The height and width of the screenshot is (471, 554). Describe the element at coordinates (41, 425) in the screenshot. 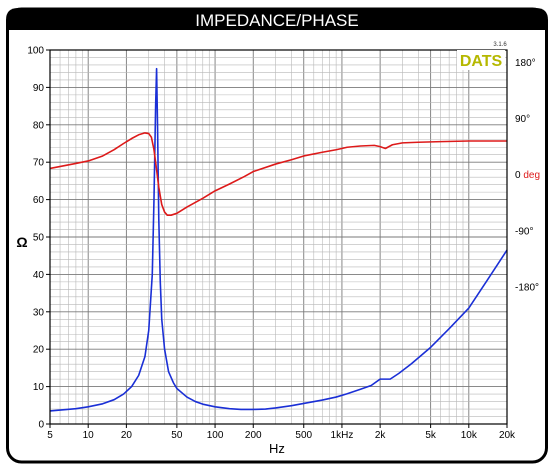

I see `y-tick-label: 0` at that location.